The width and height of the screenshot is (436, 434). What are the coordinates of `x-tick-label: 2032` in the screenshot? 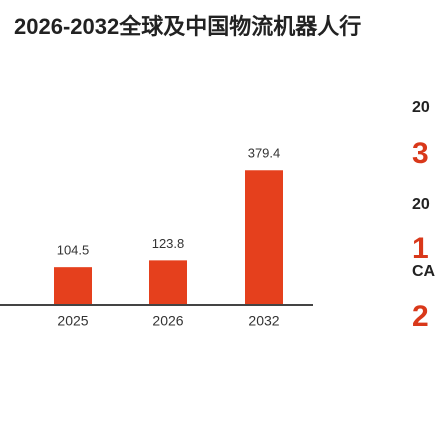 It's located at (263, 321).